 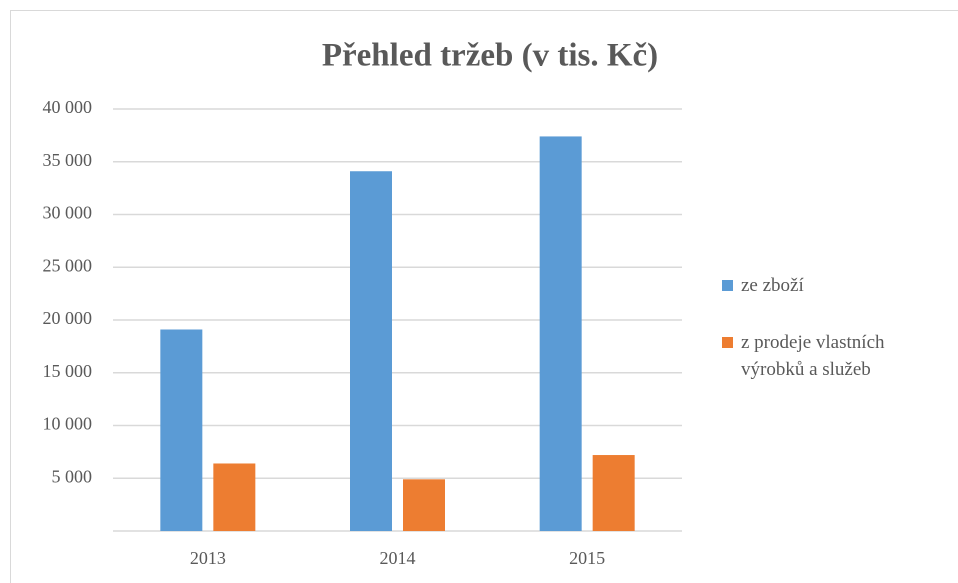 I want to click on y-tick-label: 35 000, so click(x=68, y=160).